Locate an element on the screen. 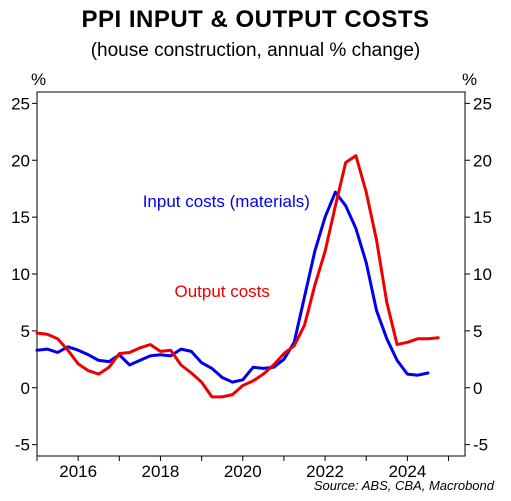  y-tick-label-right: 5 is located at coordinates (477, 331).